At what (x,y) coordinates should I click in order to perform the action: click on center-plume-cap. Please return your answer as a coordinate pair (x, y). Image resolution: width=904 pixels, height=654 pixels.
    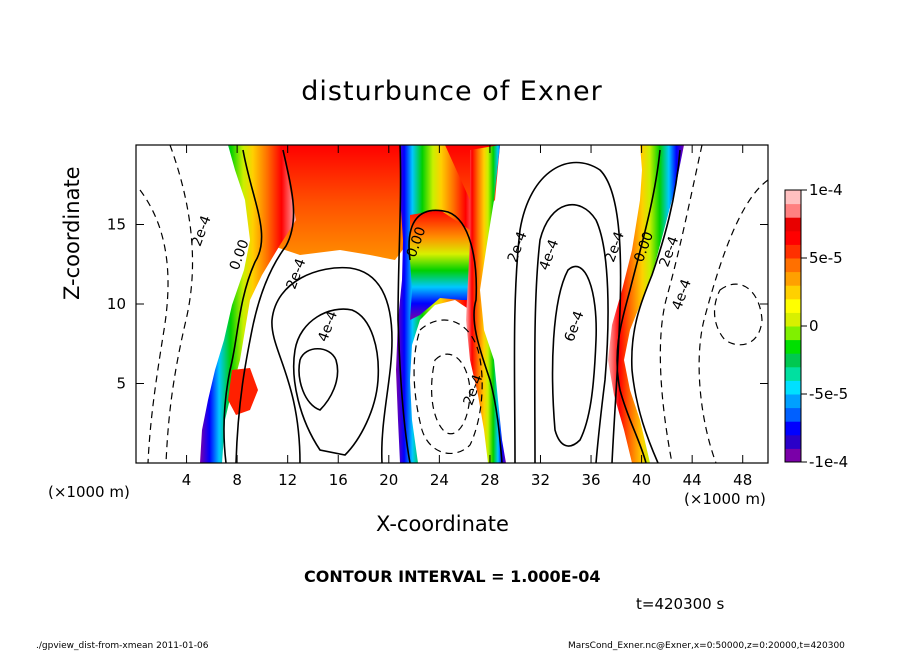
    Looking at the image, I should click on (444, 265).